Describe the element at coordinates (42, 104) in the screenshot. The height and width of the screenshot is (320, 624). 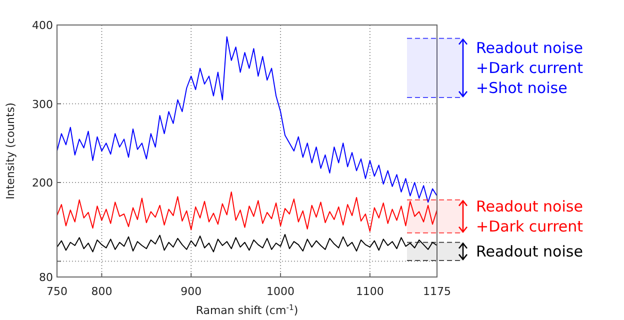
I see `y-tick-label: 300` at that location.